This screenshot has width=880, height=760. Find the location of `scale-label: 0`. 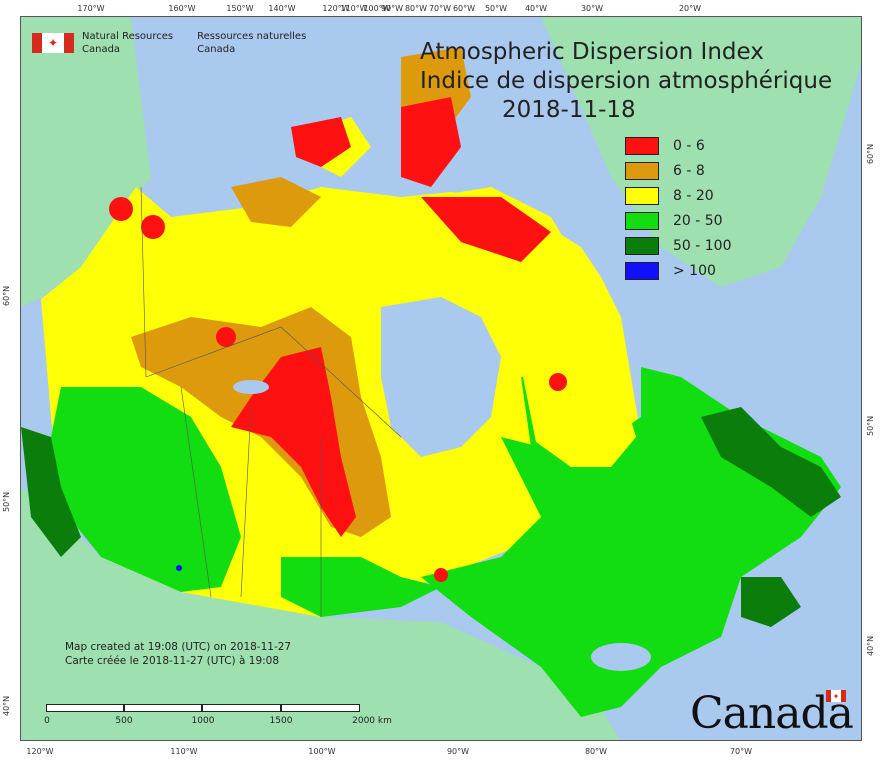

scale-label: 0 is located at coordinates (47, 721).